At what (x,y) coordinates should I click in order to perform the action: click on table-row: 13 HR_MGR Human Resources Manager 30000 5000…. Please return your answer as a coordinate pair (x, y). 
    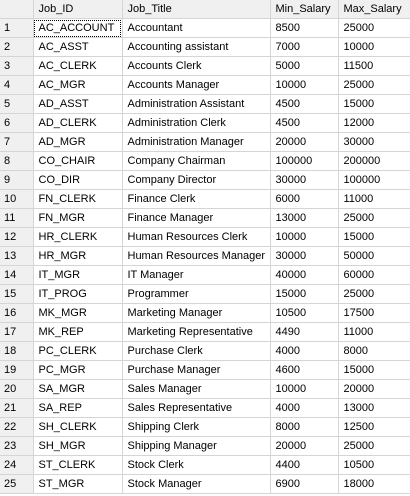
    Looking at the image, I should click on (205, 256).